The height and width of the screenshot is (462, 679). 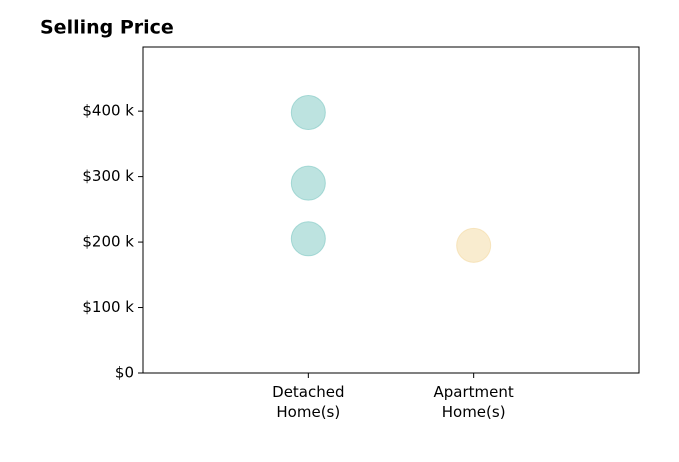 What do you see at coordinates (473, 402) in the screenshot?
I see `x-tick-label: Apartment Home(s)` at bounding box center [473, 402].